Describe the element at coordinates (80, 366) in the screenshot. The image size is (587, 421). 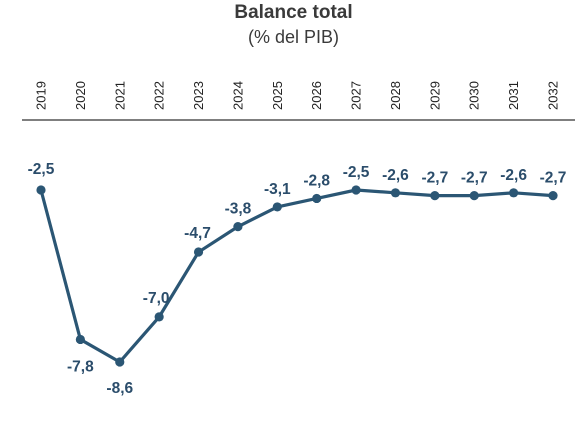
I see `data-label: -7,8` at that location.